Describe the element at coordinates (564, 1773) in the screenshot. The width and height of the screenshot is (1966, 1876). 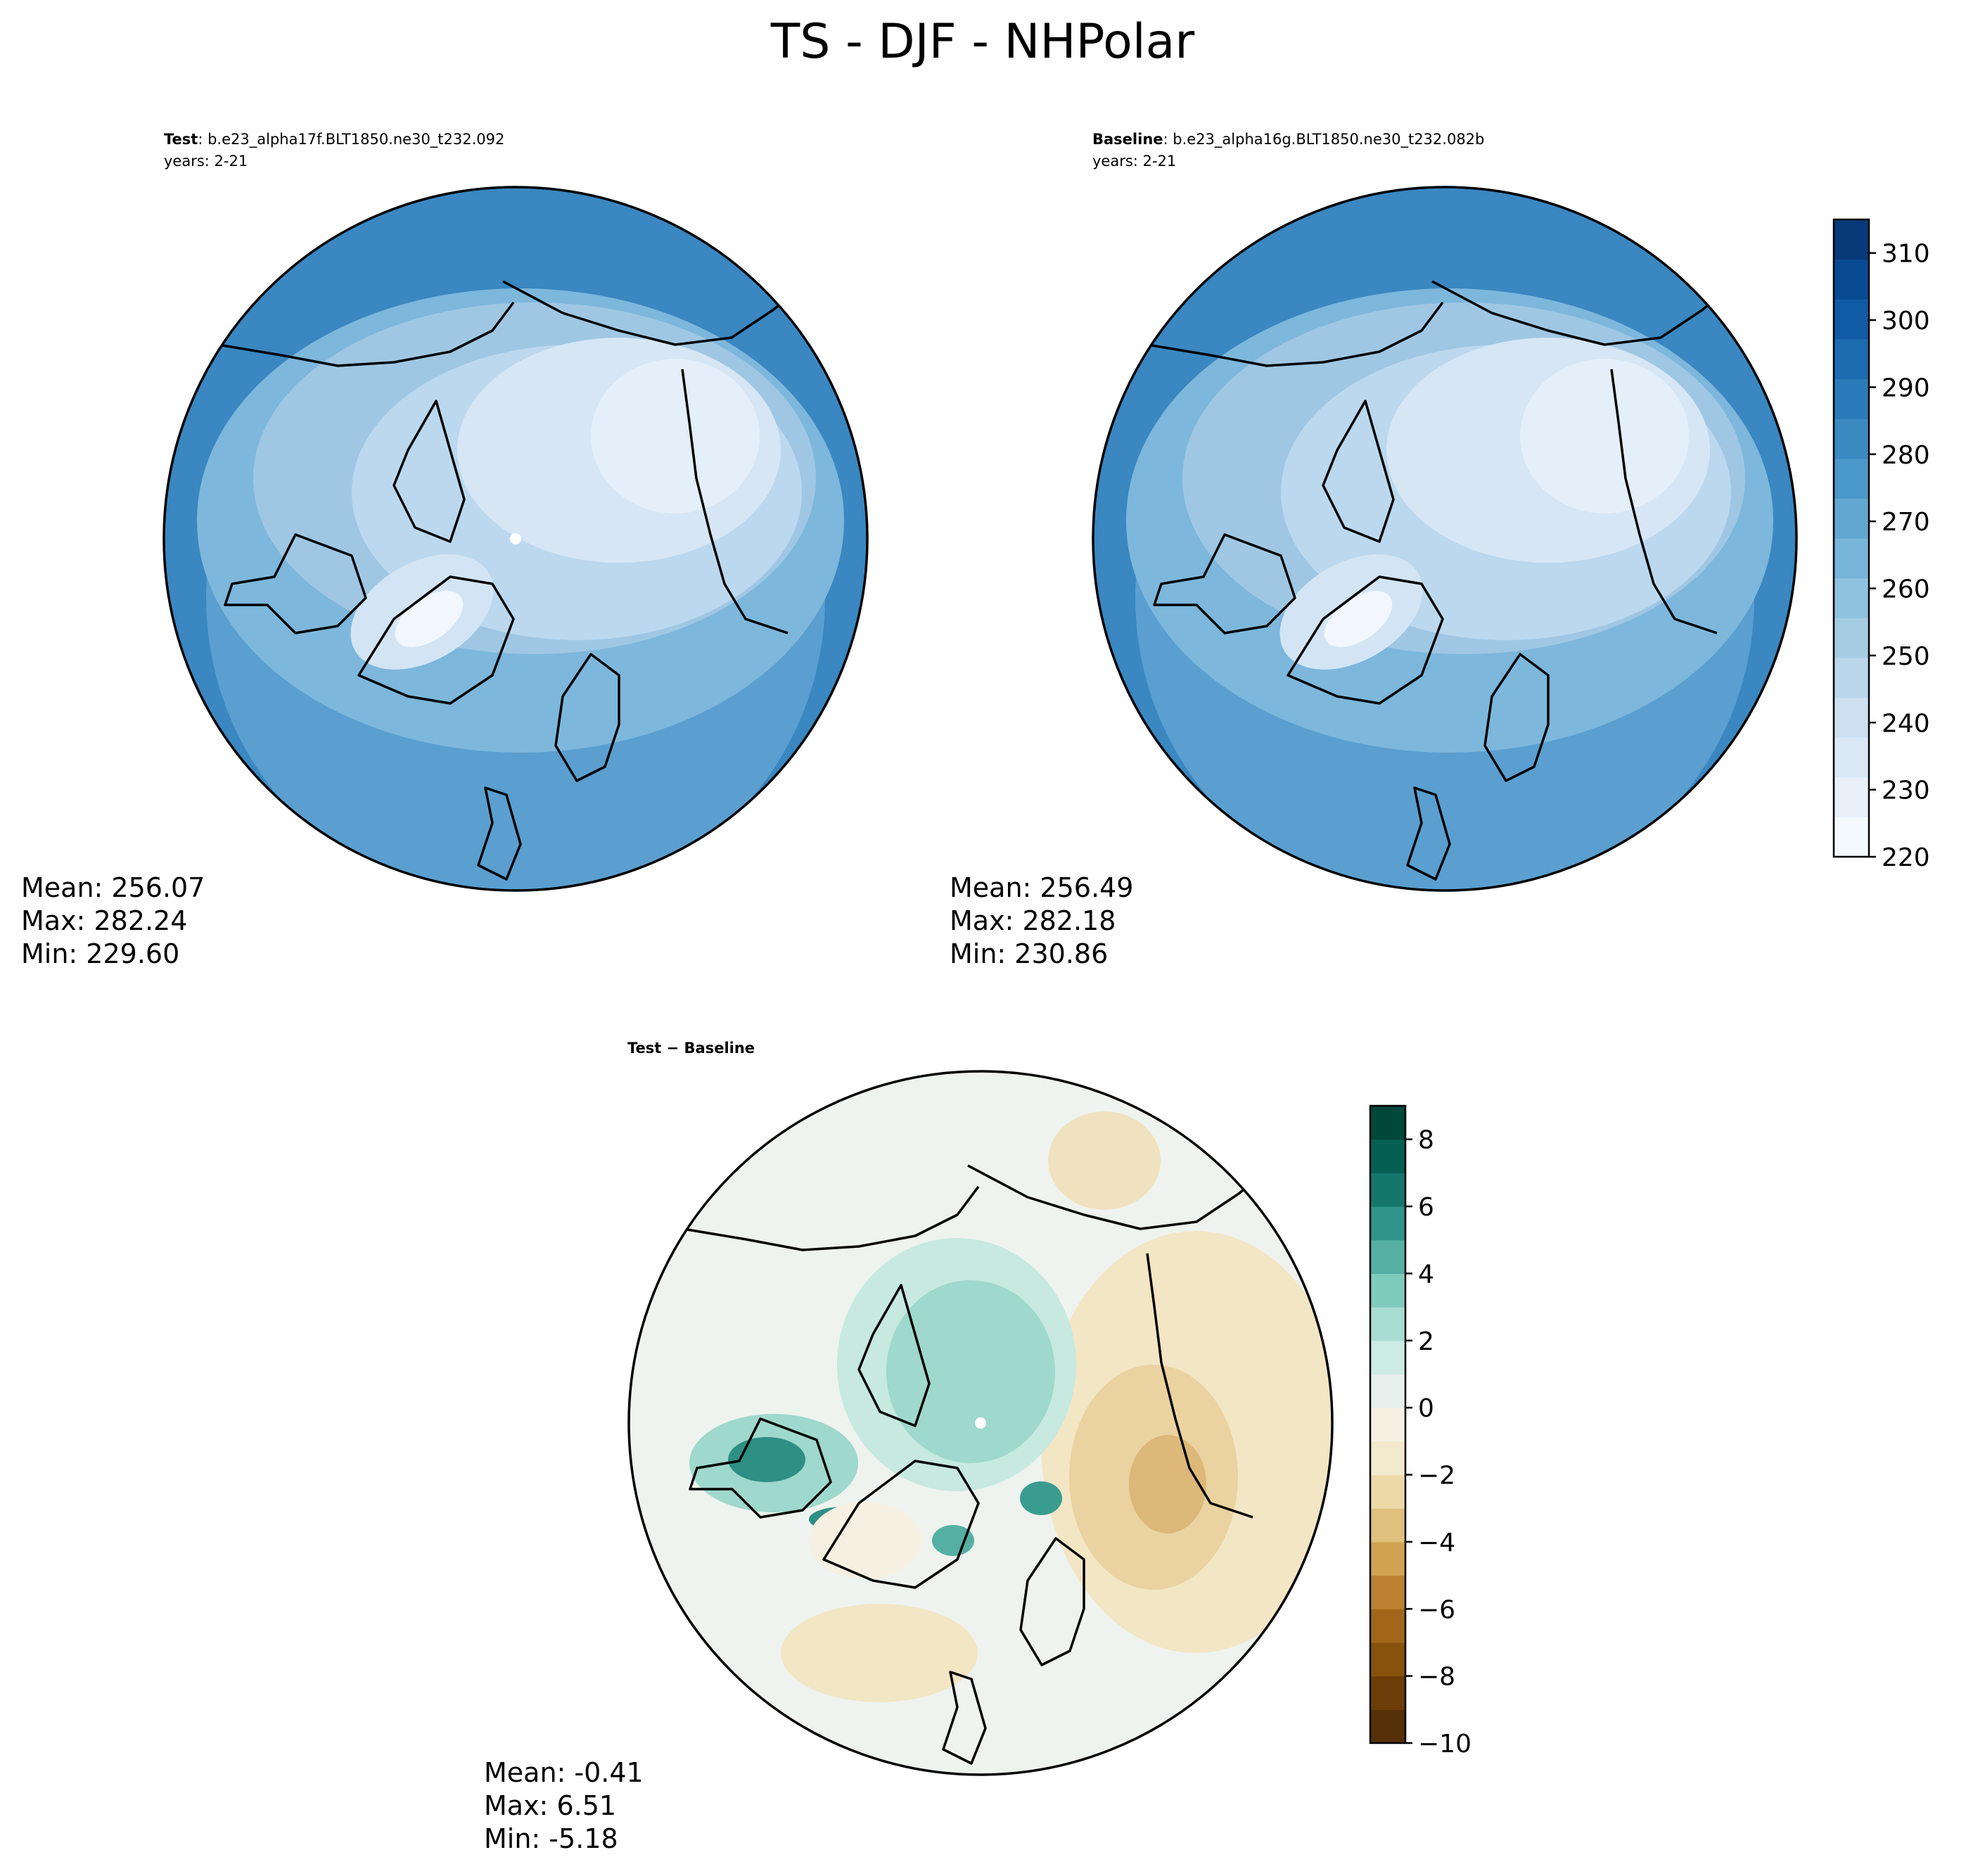
I see `diff-mean: Mean: -0.41` at that location.